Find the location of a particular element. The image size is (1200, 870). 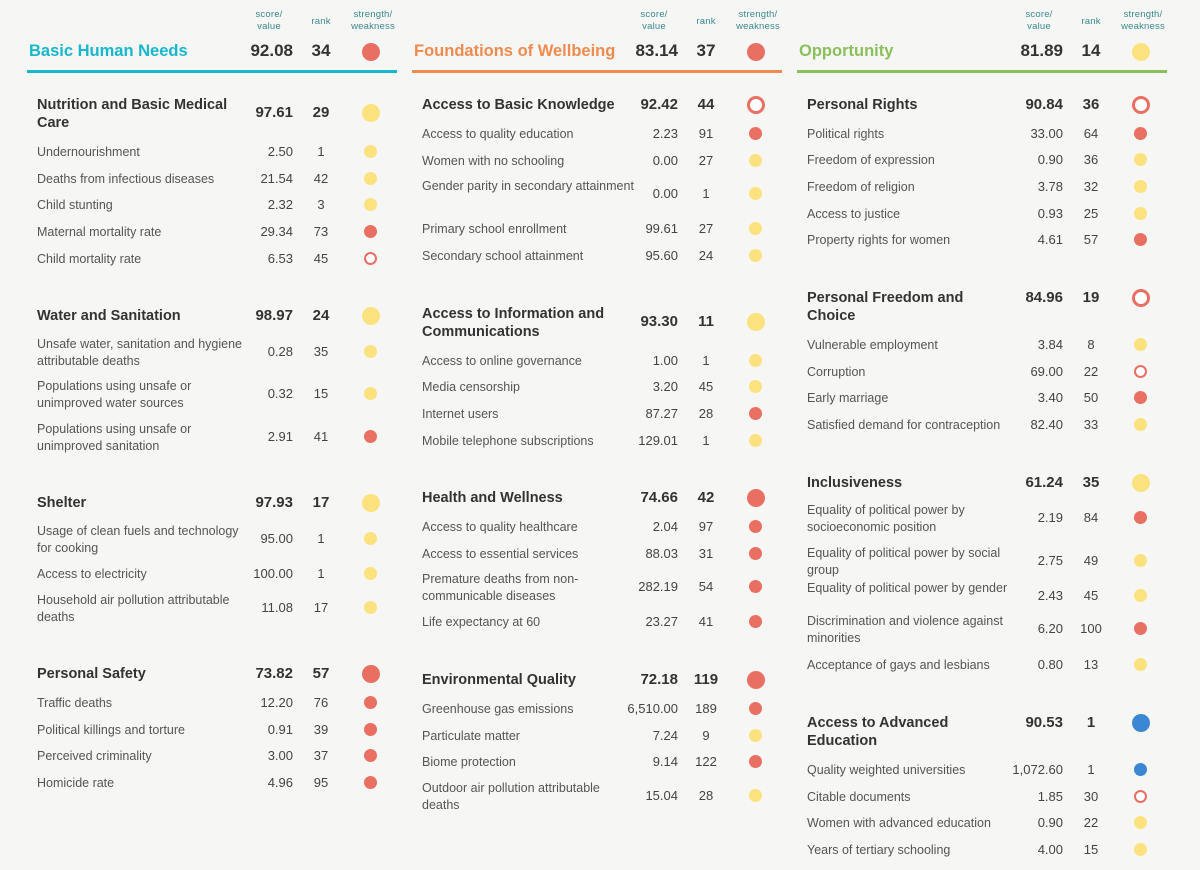

indicator-name: Media censorship is located at coordinates (471, 387).